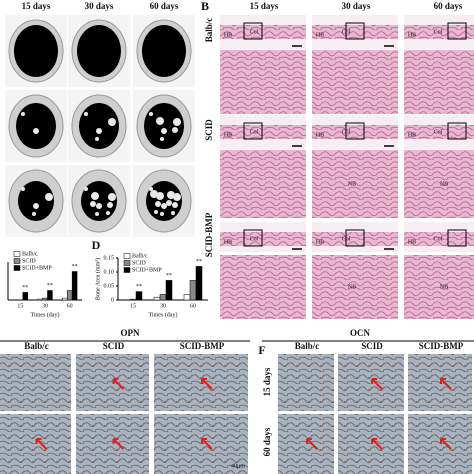  What do you see at coordinates (205, 6) in the screenshot?
I see `panel-label: B` at bounding box center [205, 6].